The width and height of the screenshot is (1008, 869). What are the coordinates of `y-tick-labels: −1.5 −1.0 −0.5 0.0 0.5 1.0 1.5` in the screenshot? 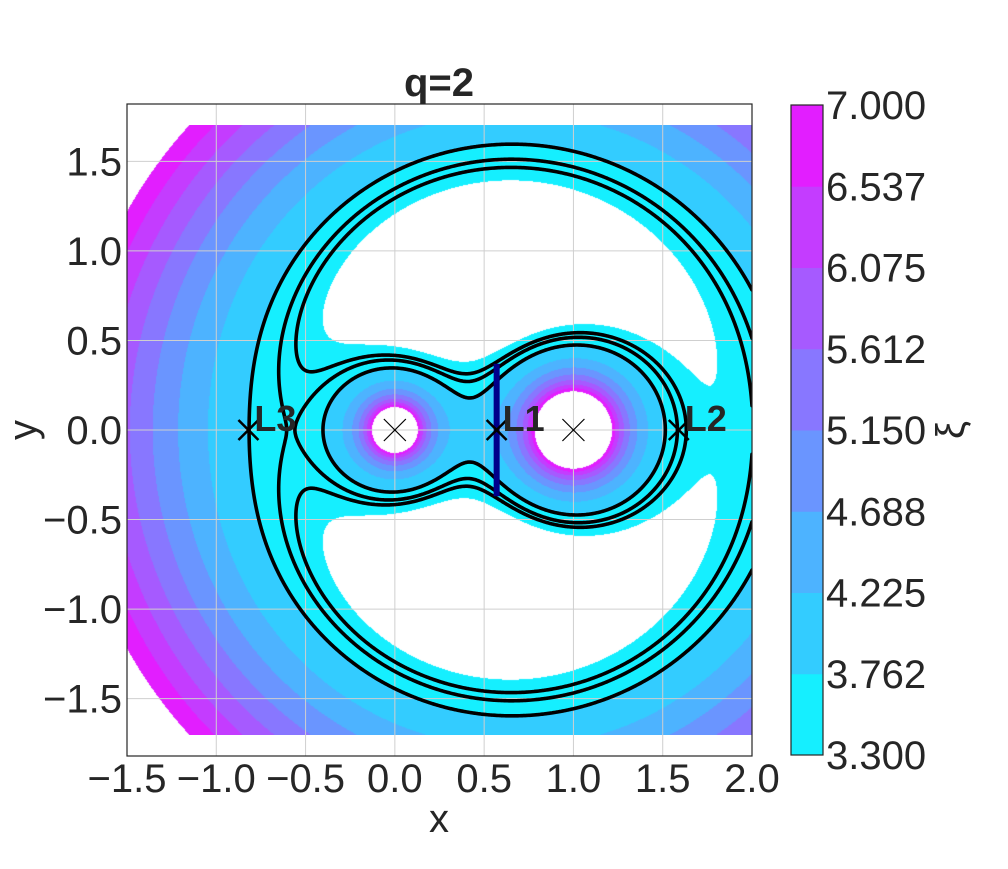 It's located at (82, 430).